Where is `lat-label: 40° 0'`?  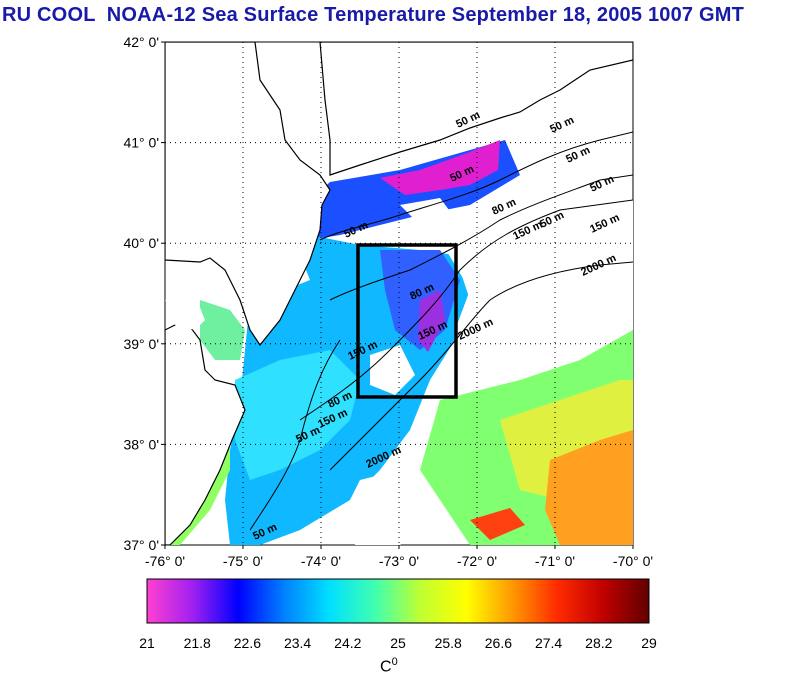
lat-label: 40° 0' is located at coordinates (141, 243).